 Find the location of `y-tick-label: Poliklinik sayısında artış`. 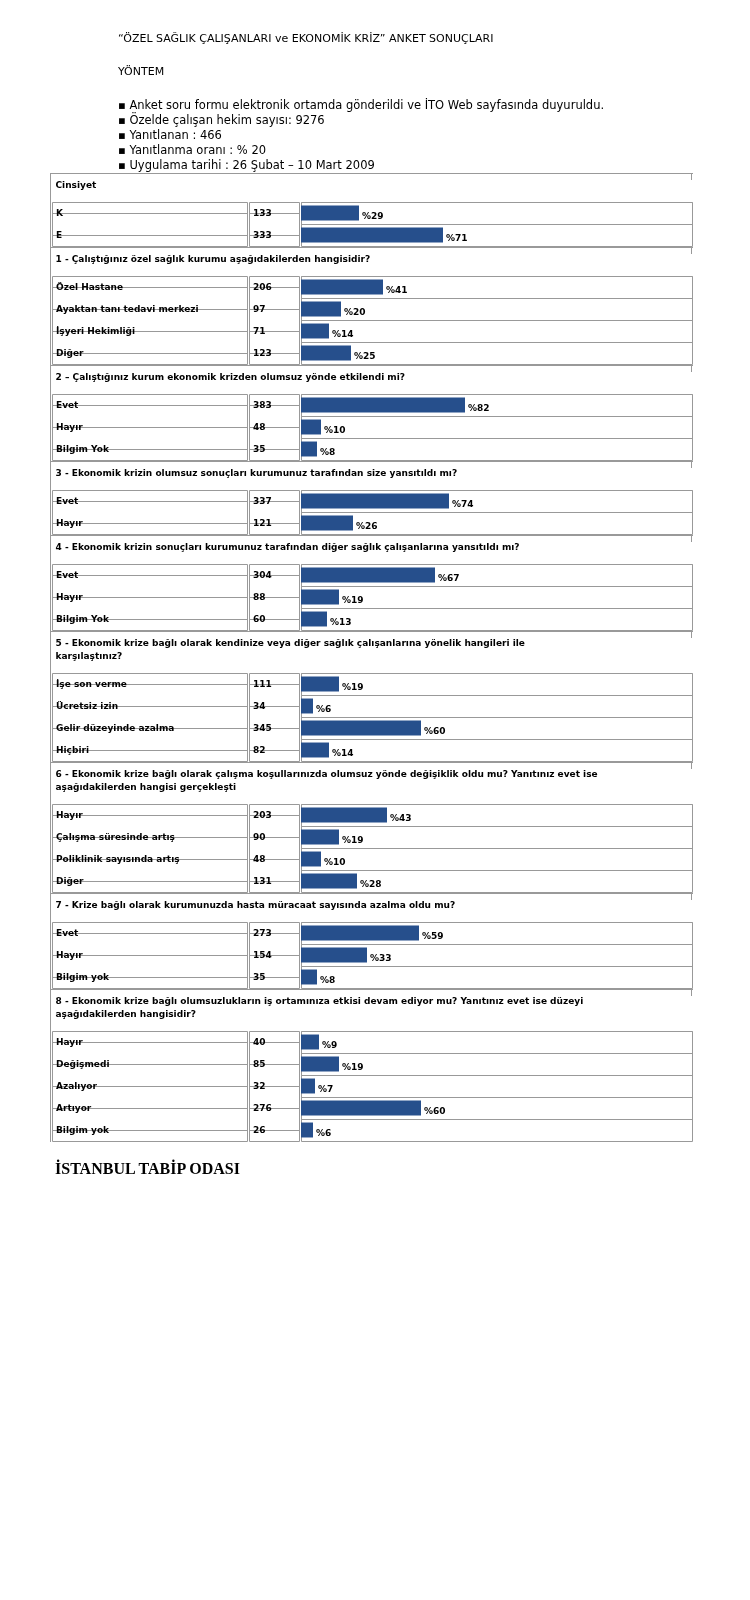

y-tick-label: Poliklinik sayısında artış is located at coordinates (118, 859).